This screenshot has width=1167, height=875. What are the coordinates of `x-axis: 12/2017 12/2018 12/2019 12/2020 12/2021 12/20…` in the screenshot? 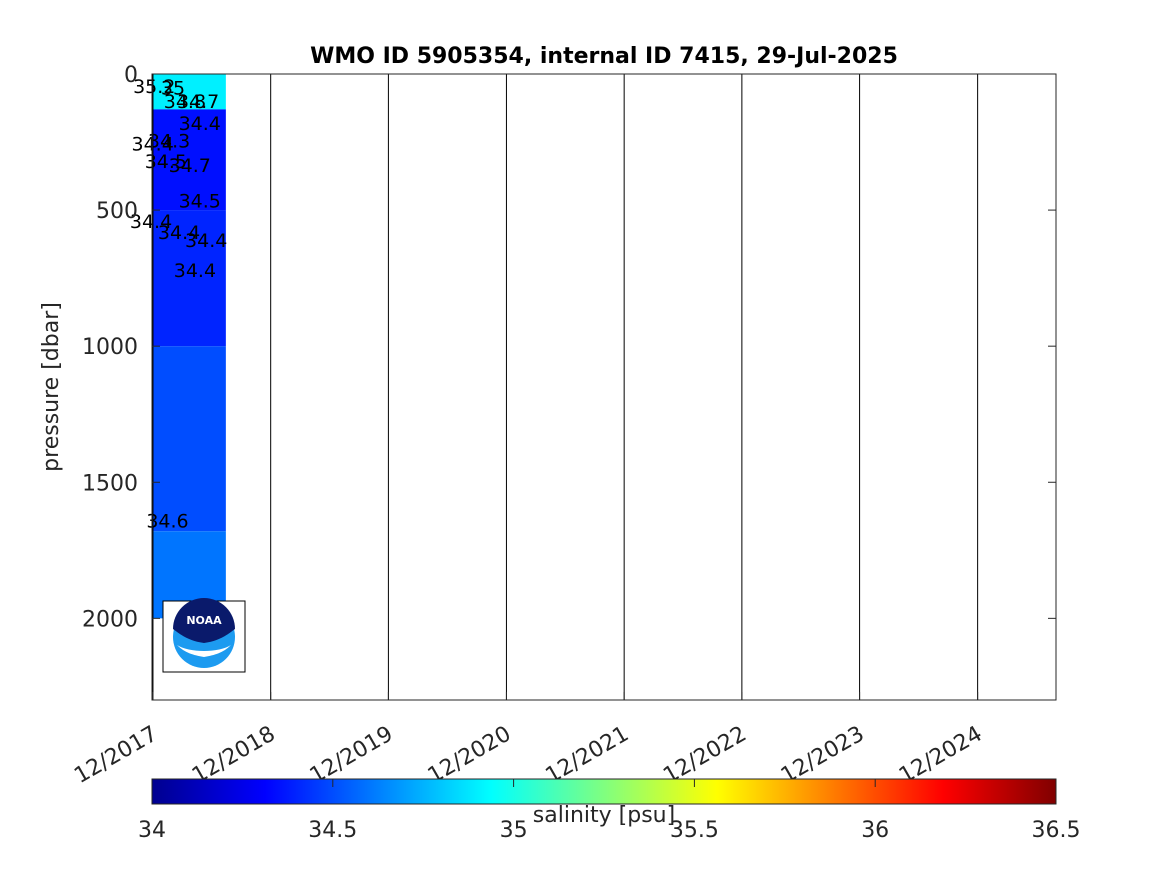 It's located at (528, 740).